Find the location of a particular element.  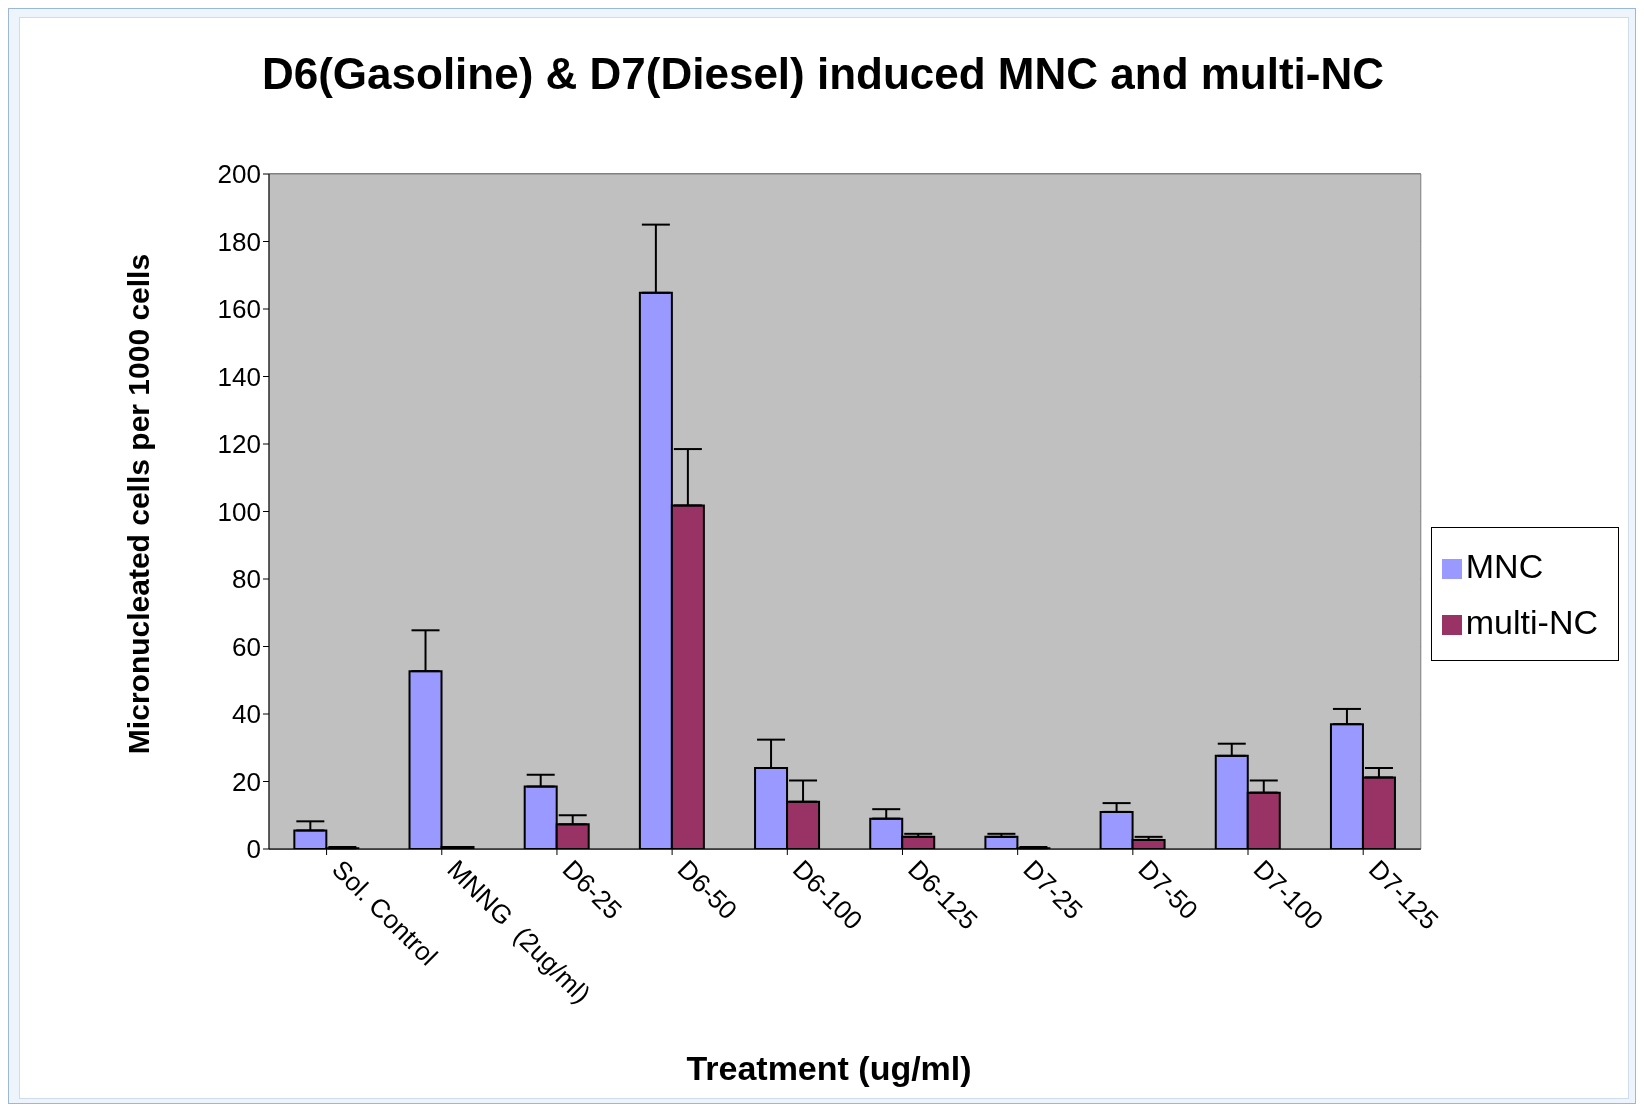

y-tick-label: 180 is located at coordinates (239, 241).